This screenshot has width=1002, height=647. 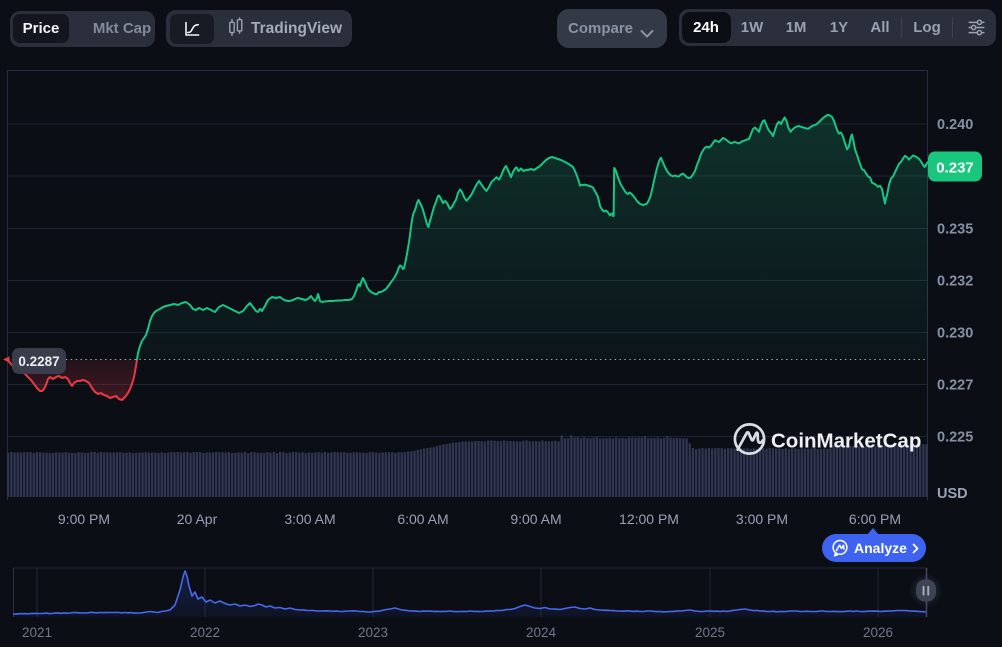 I want to click on svg-text: 0.225, so click(x=955, y=438).